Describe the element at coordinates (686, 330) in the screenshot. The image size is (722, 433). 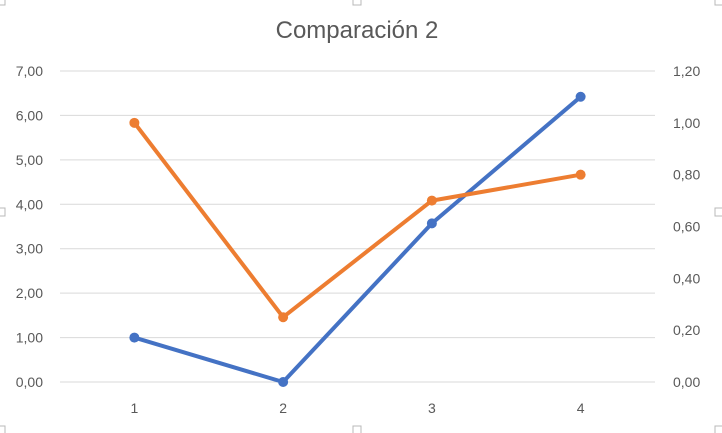
I see `y-right-tick-label: 0,20` at that location.